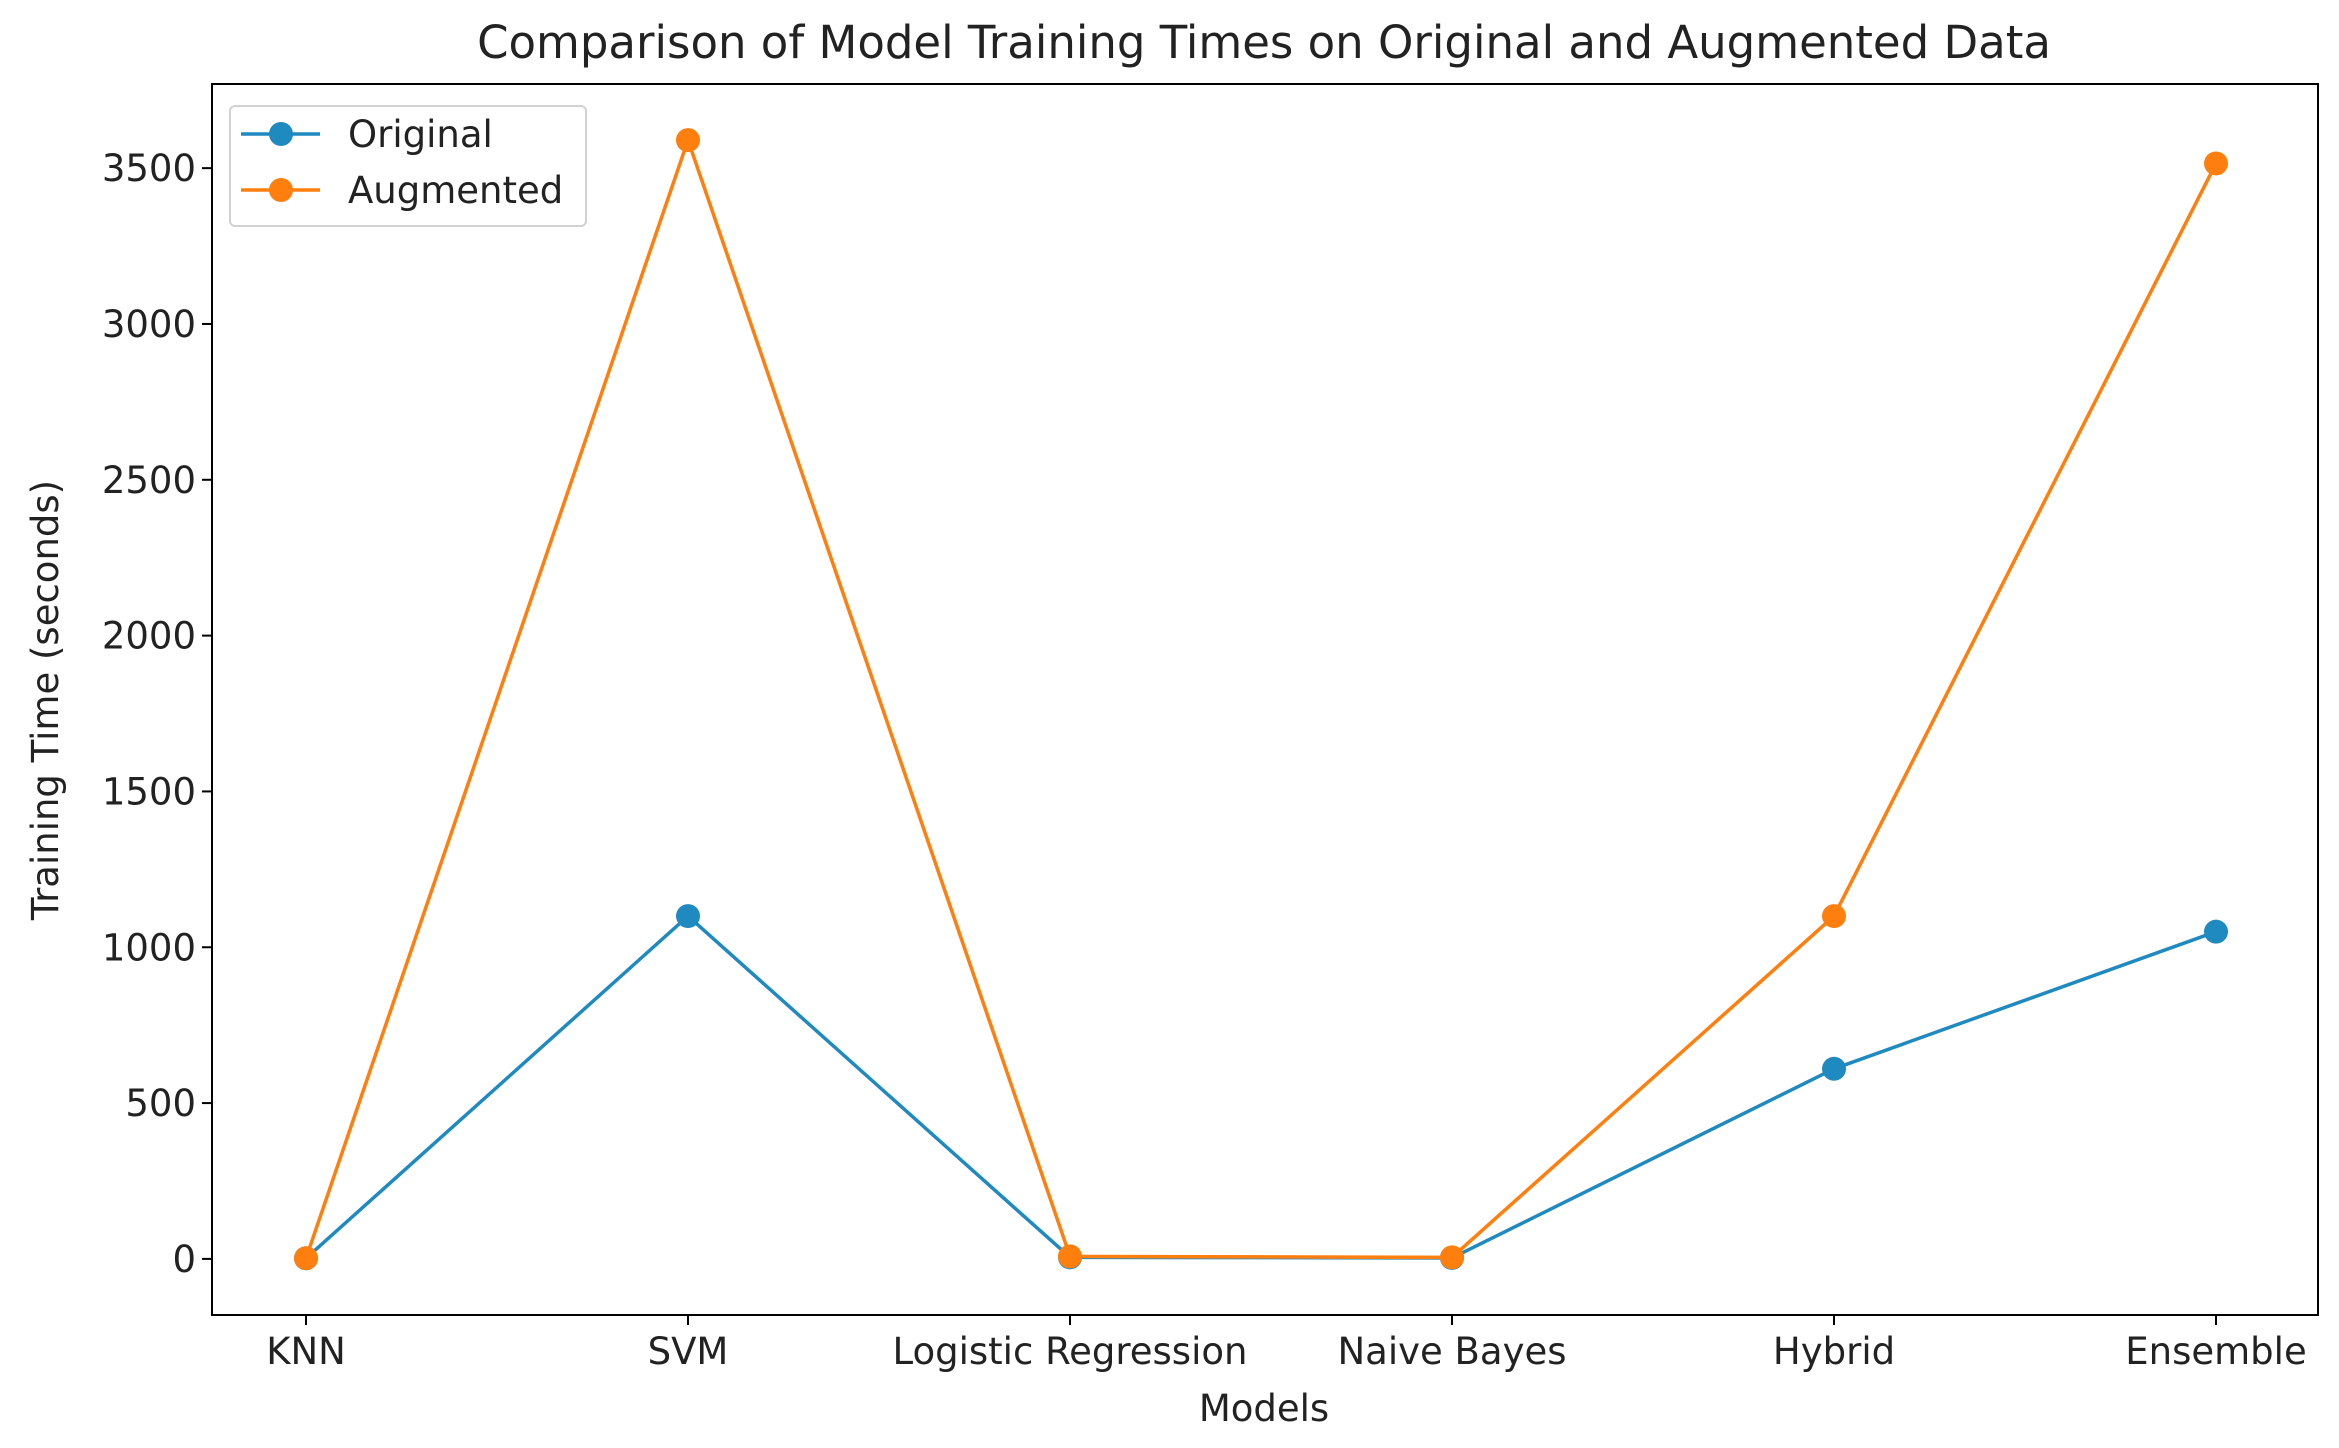 The width and height of the screenshot is (2339, 1448). I want to click on y-tick-label: 1500, so click(149, 791).